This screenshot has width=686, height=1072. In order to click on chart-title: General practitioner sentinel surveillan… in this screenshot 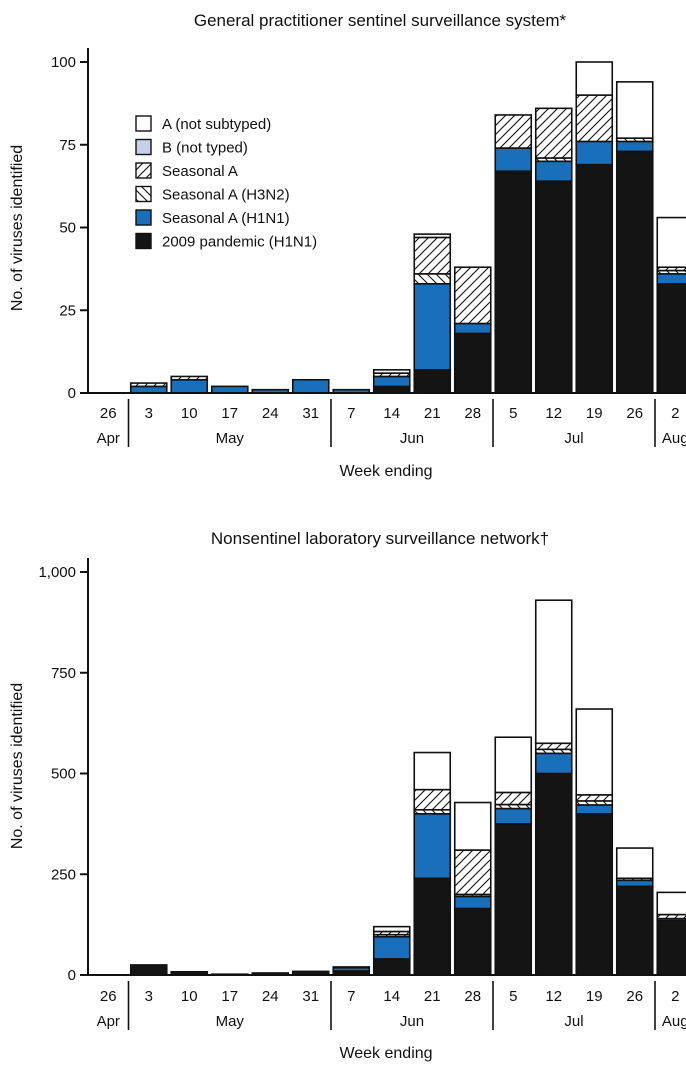, I will do `click(380, 20)`.